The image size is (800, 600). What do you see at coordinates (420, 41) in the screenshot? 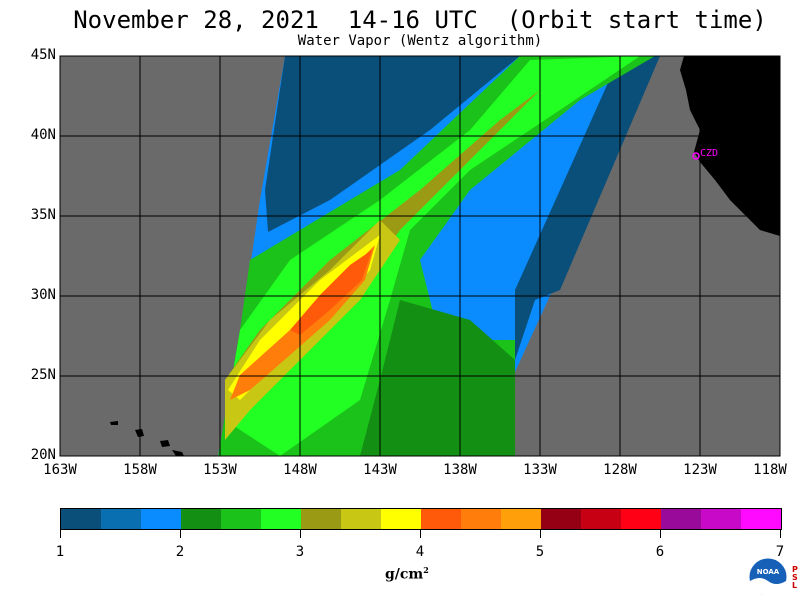
I see `page-subtitle: Water Vapor (Wentz algorithm)` at bounding box center [420, 41].